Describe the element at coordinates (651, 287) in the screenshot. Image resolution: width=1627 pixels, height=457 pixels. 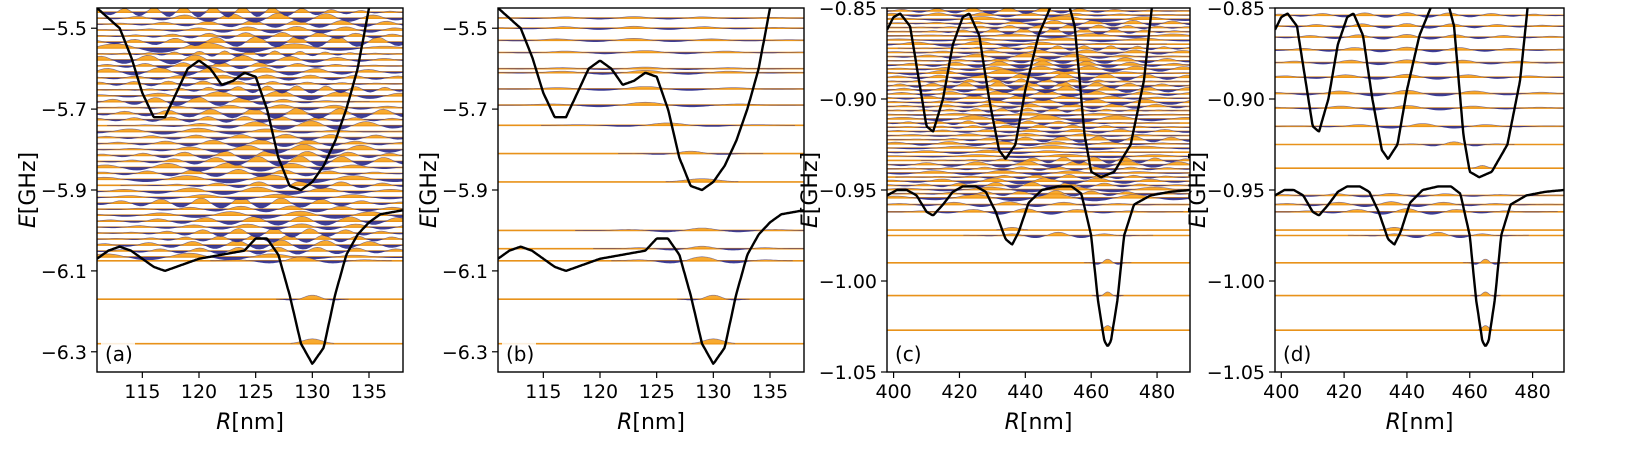
I see `lower-curve` at that location.